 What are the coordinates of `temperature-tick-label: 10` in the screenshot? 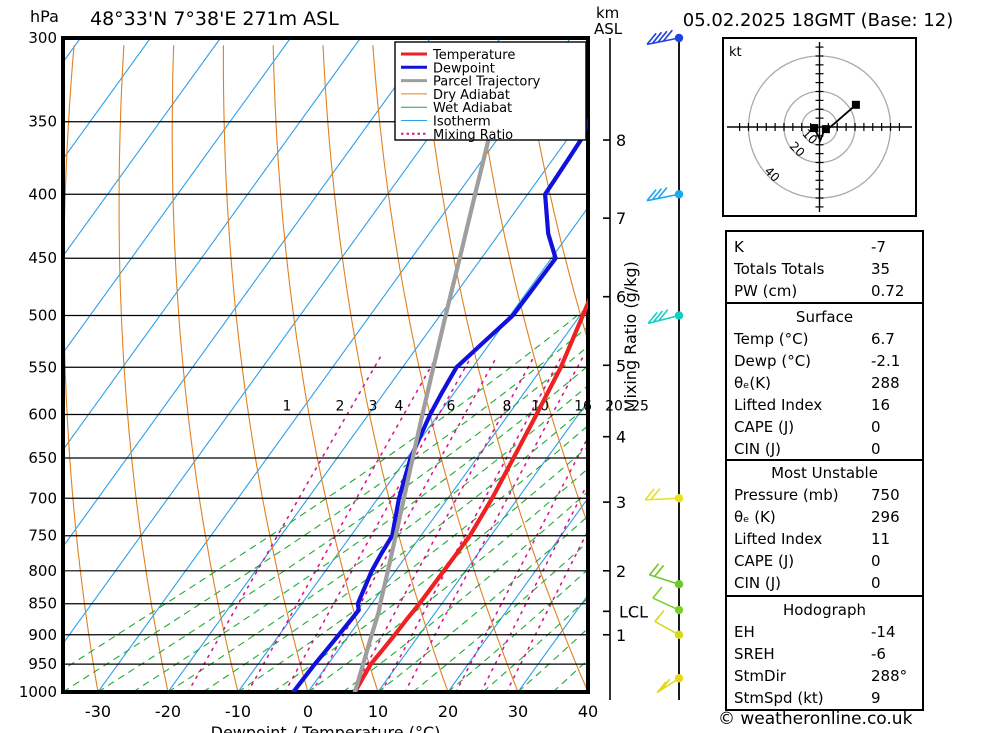 It's located at (378, 711).